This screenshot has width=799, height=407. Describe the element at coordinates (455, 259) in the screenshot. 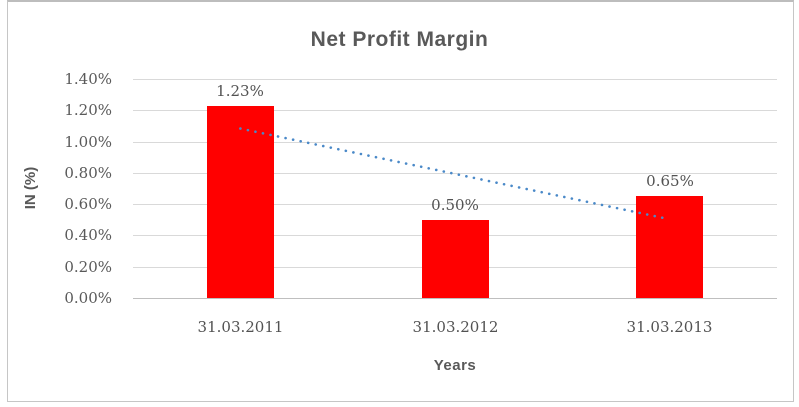

I see `bar-31.03.2012` at that location.